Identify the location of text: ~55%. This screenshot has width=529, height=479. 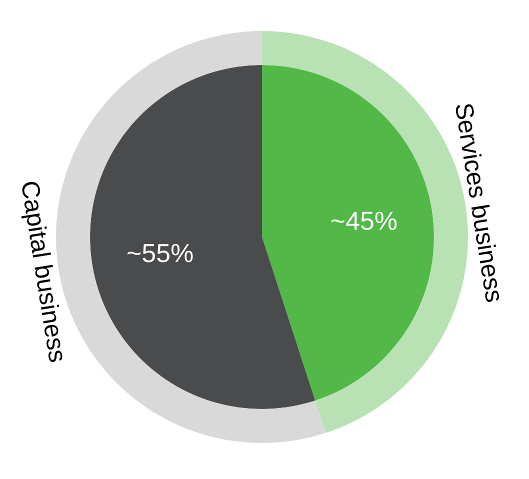
(160, 253).